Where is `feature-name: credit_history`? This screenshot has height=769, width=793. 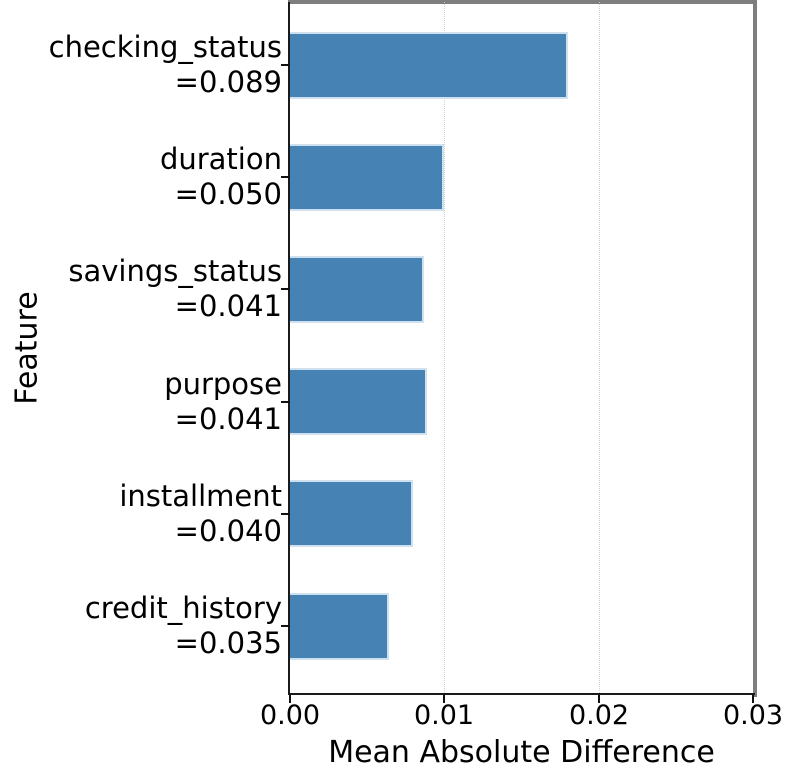
feature-name: credit_history is located at coordinates (183, 608).